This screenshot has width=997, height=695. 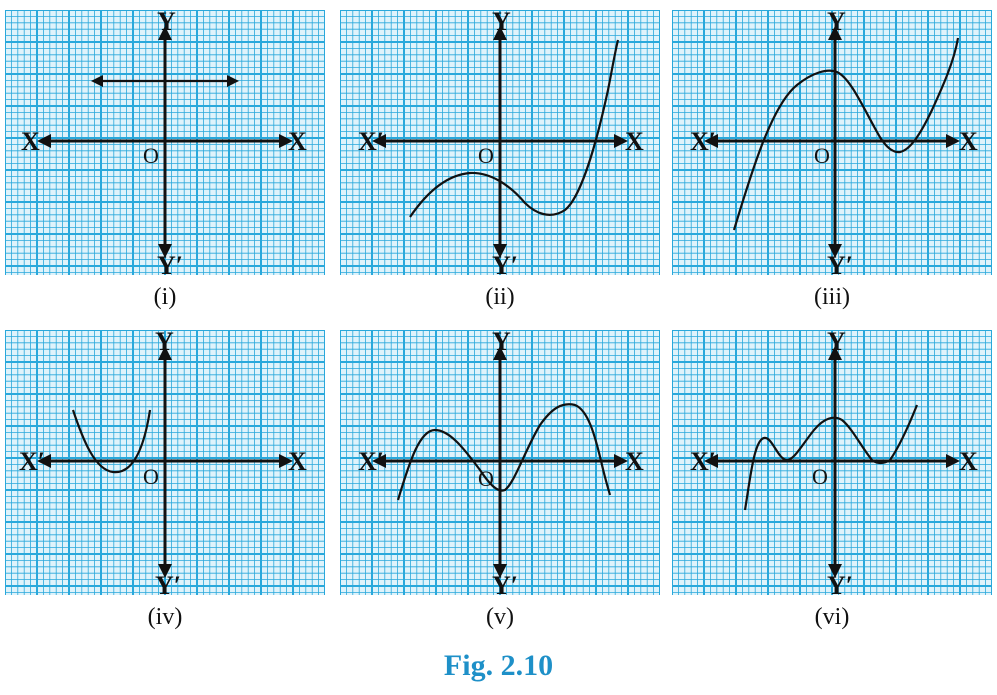 What do you see at coordinates (498, 665) in the screenshot?
I see `figure-title: Fig. 2.10` at bounding box center [498, 665].